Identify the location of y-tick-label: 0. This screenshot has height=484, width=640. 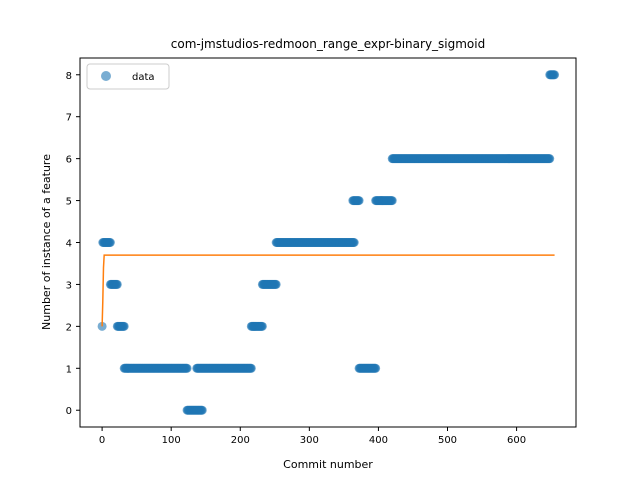
(69, 411).